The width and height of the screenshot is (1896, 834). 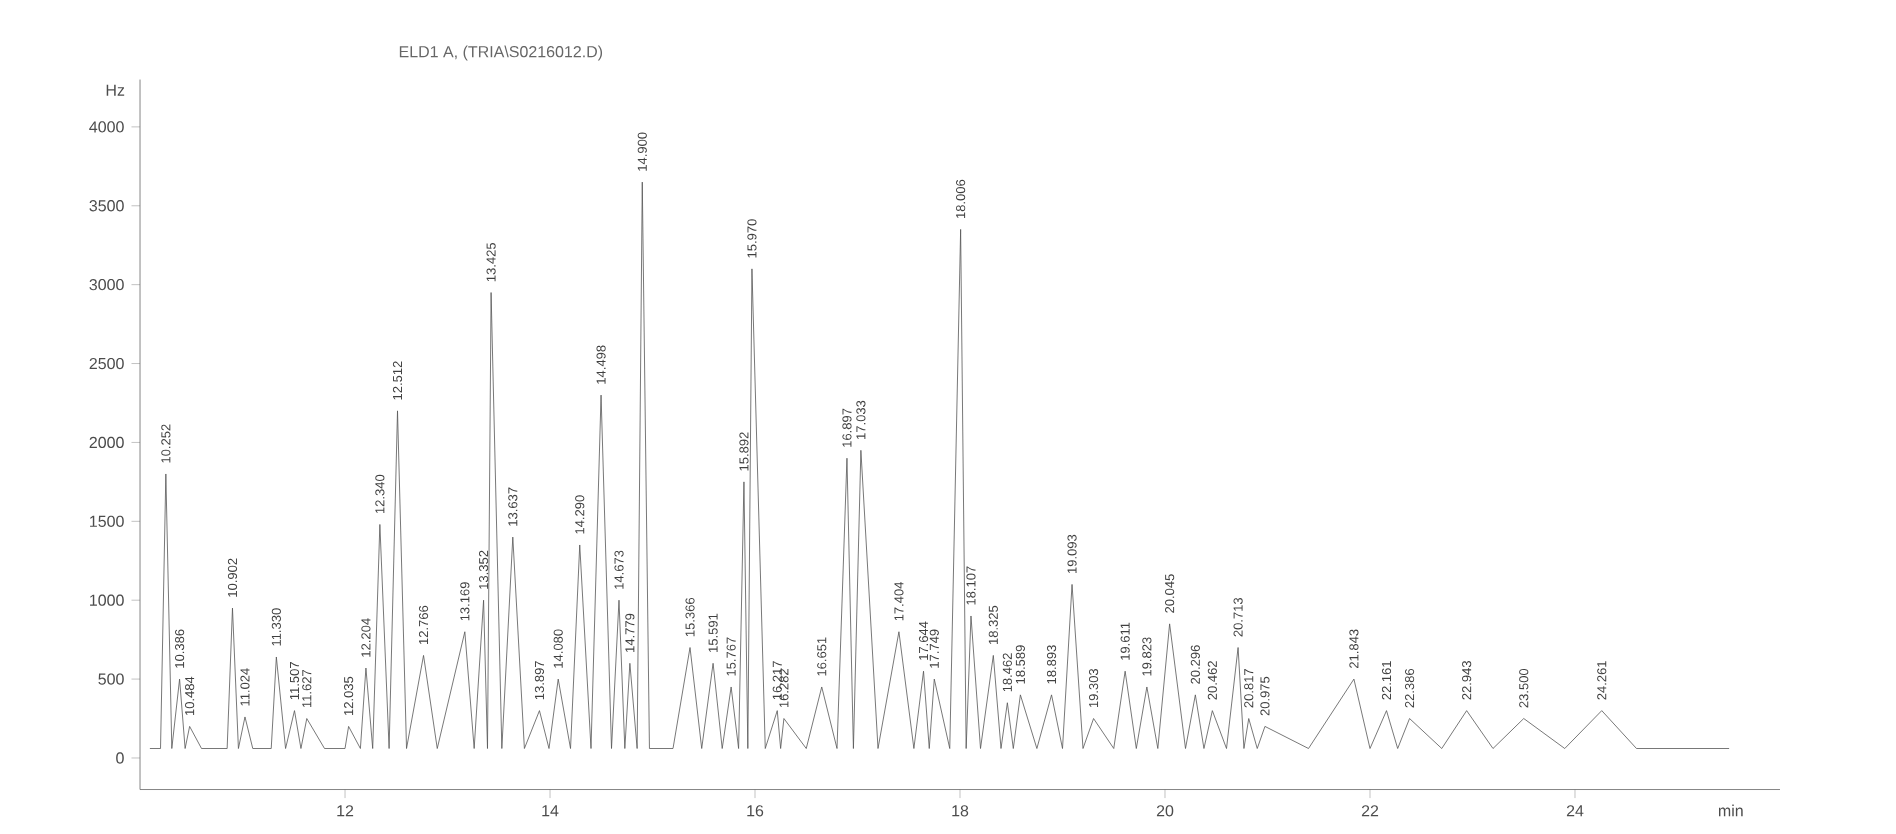 What do you see at coordinates (345, 811) in the screenshot?
I see `x-tick-label: 12` at bounding box center [345, 811].